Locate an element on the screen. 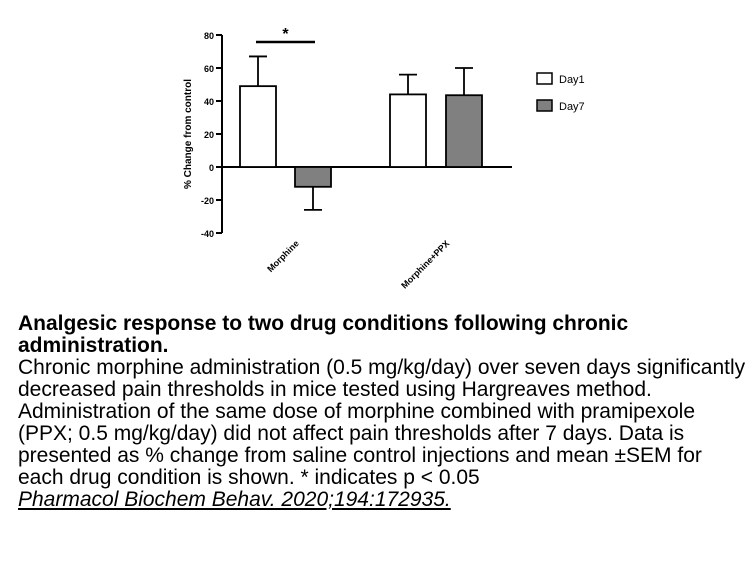  x-axis: Morphine Morphine+PPX is located at coordinates (367, 228).